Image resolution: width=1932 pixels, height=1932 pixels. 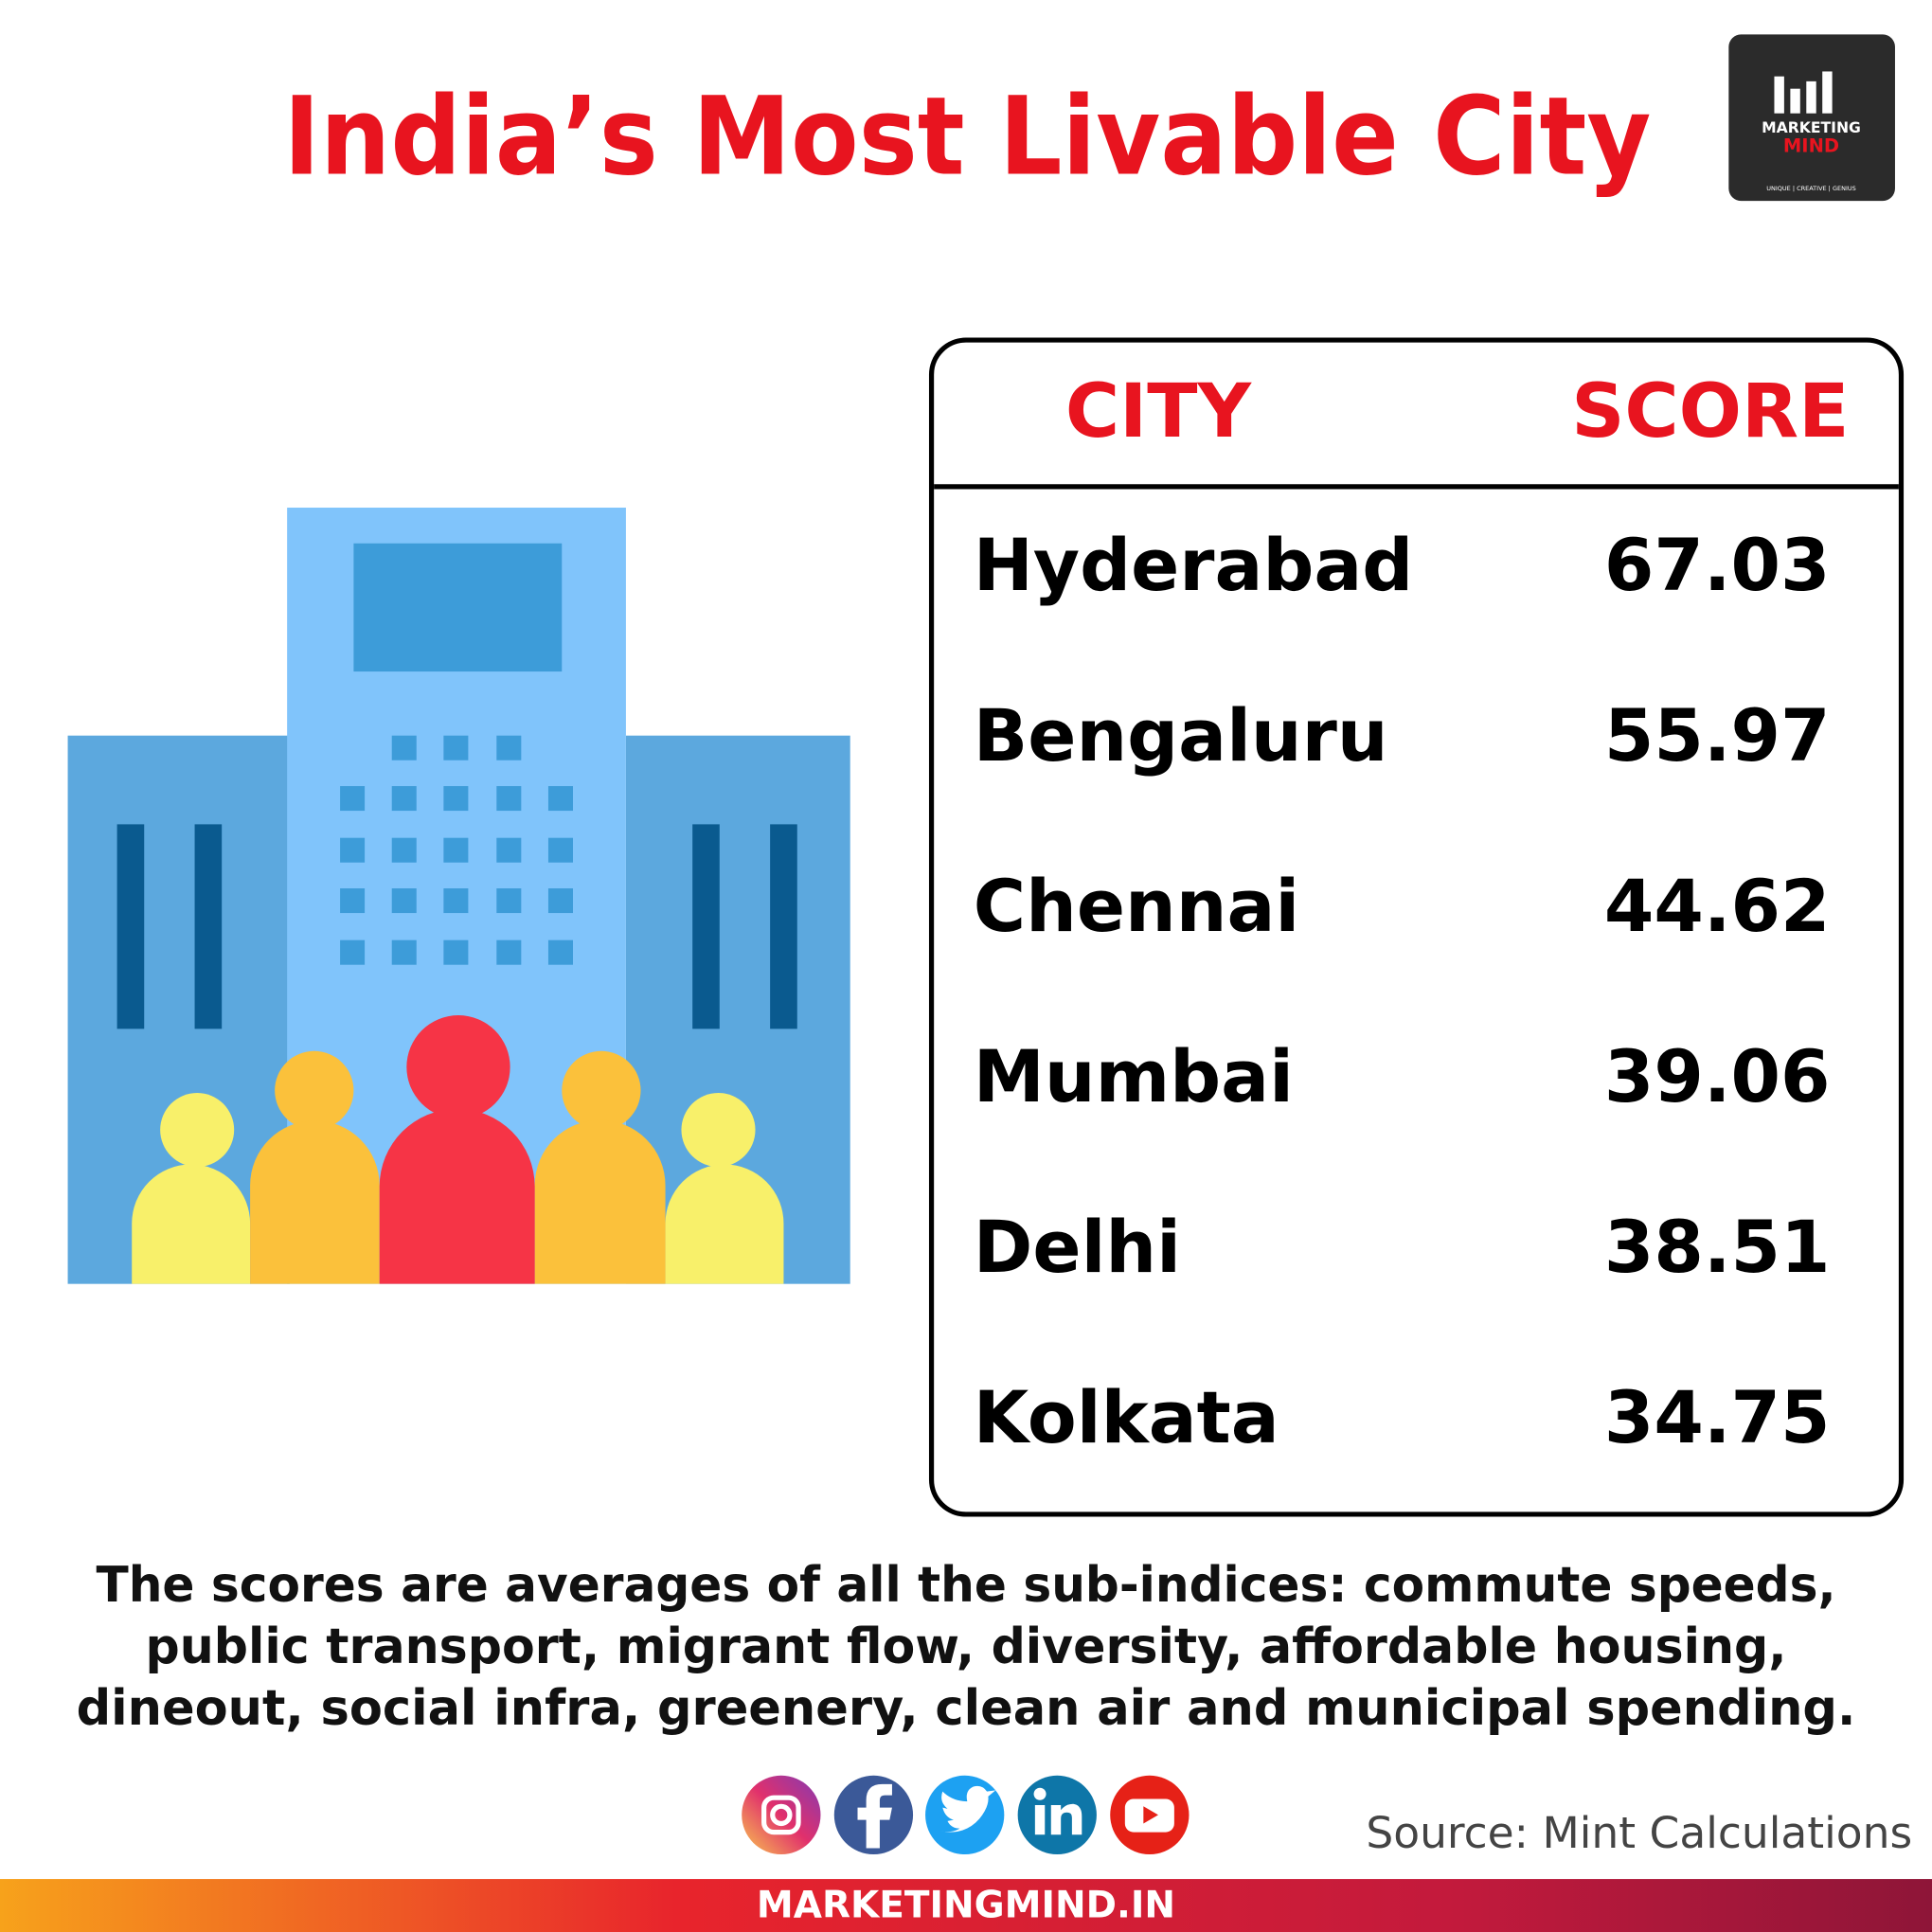 What do you see at coordinates (1717, 1417) in the screenshot?
I see `city-score: 34.75` at bounding box center [1717, 1417].